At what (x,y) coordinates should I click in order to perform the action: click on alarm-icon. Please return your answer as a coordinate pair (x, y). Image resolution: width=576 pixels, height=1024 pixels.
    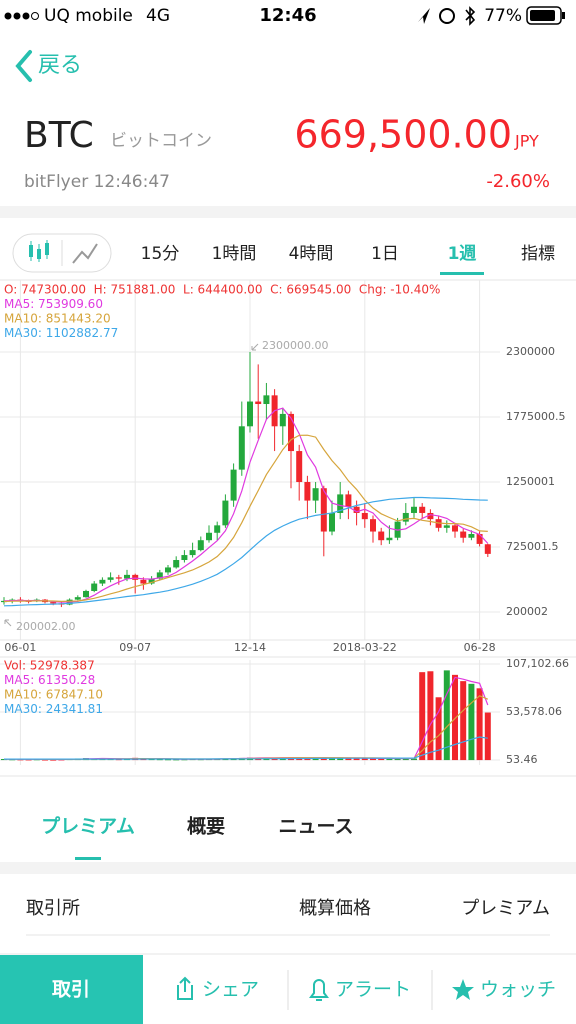
    Looking at the image, I should click on (447, 16).